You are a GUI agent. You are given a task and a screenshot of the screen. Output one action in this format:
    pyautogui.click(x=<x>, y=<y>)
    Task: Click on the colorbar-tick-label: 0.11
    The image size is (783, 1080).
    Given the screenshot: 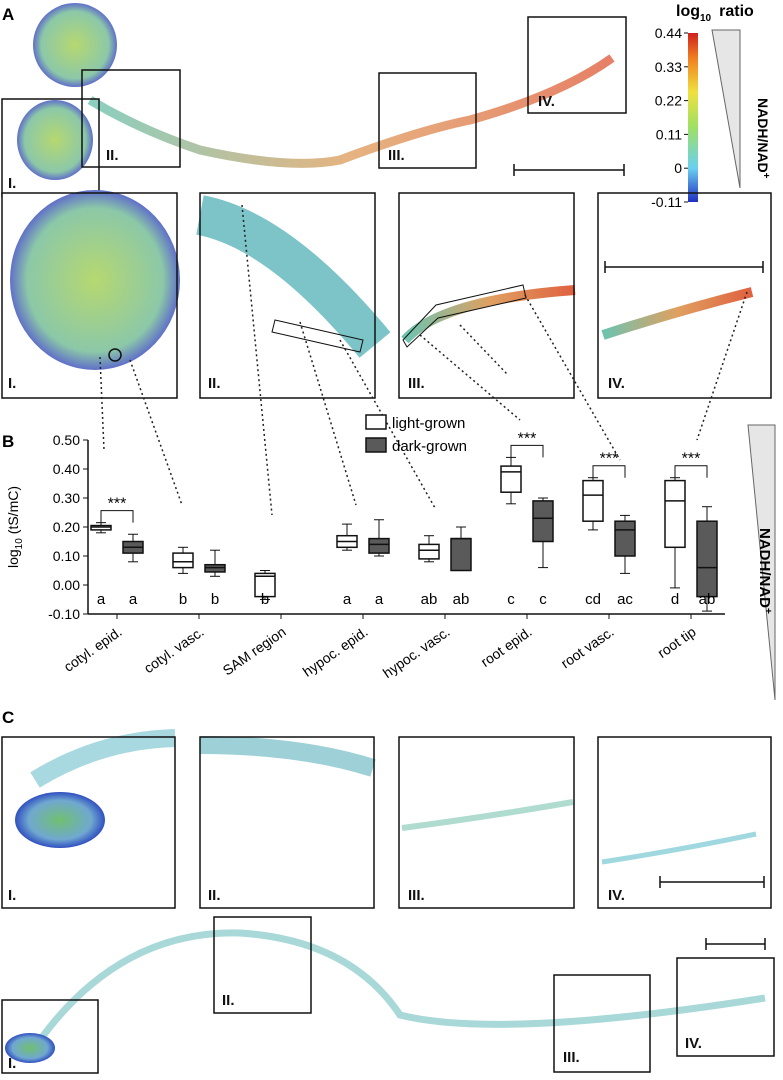 What is the action you would take?
    pyautogui.click(x=669, y=134)
    